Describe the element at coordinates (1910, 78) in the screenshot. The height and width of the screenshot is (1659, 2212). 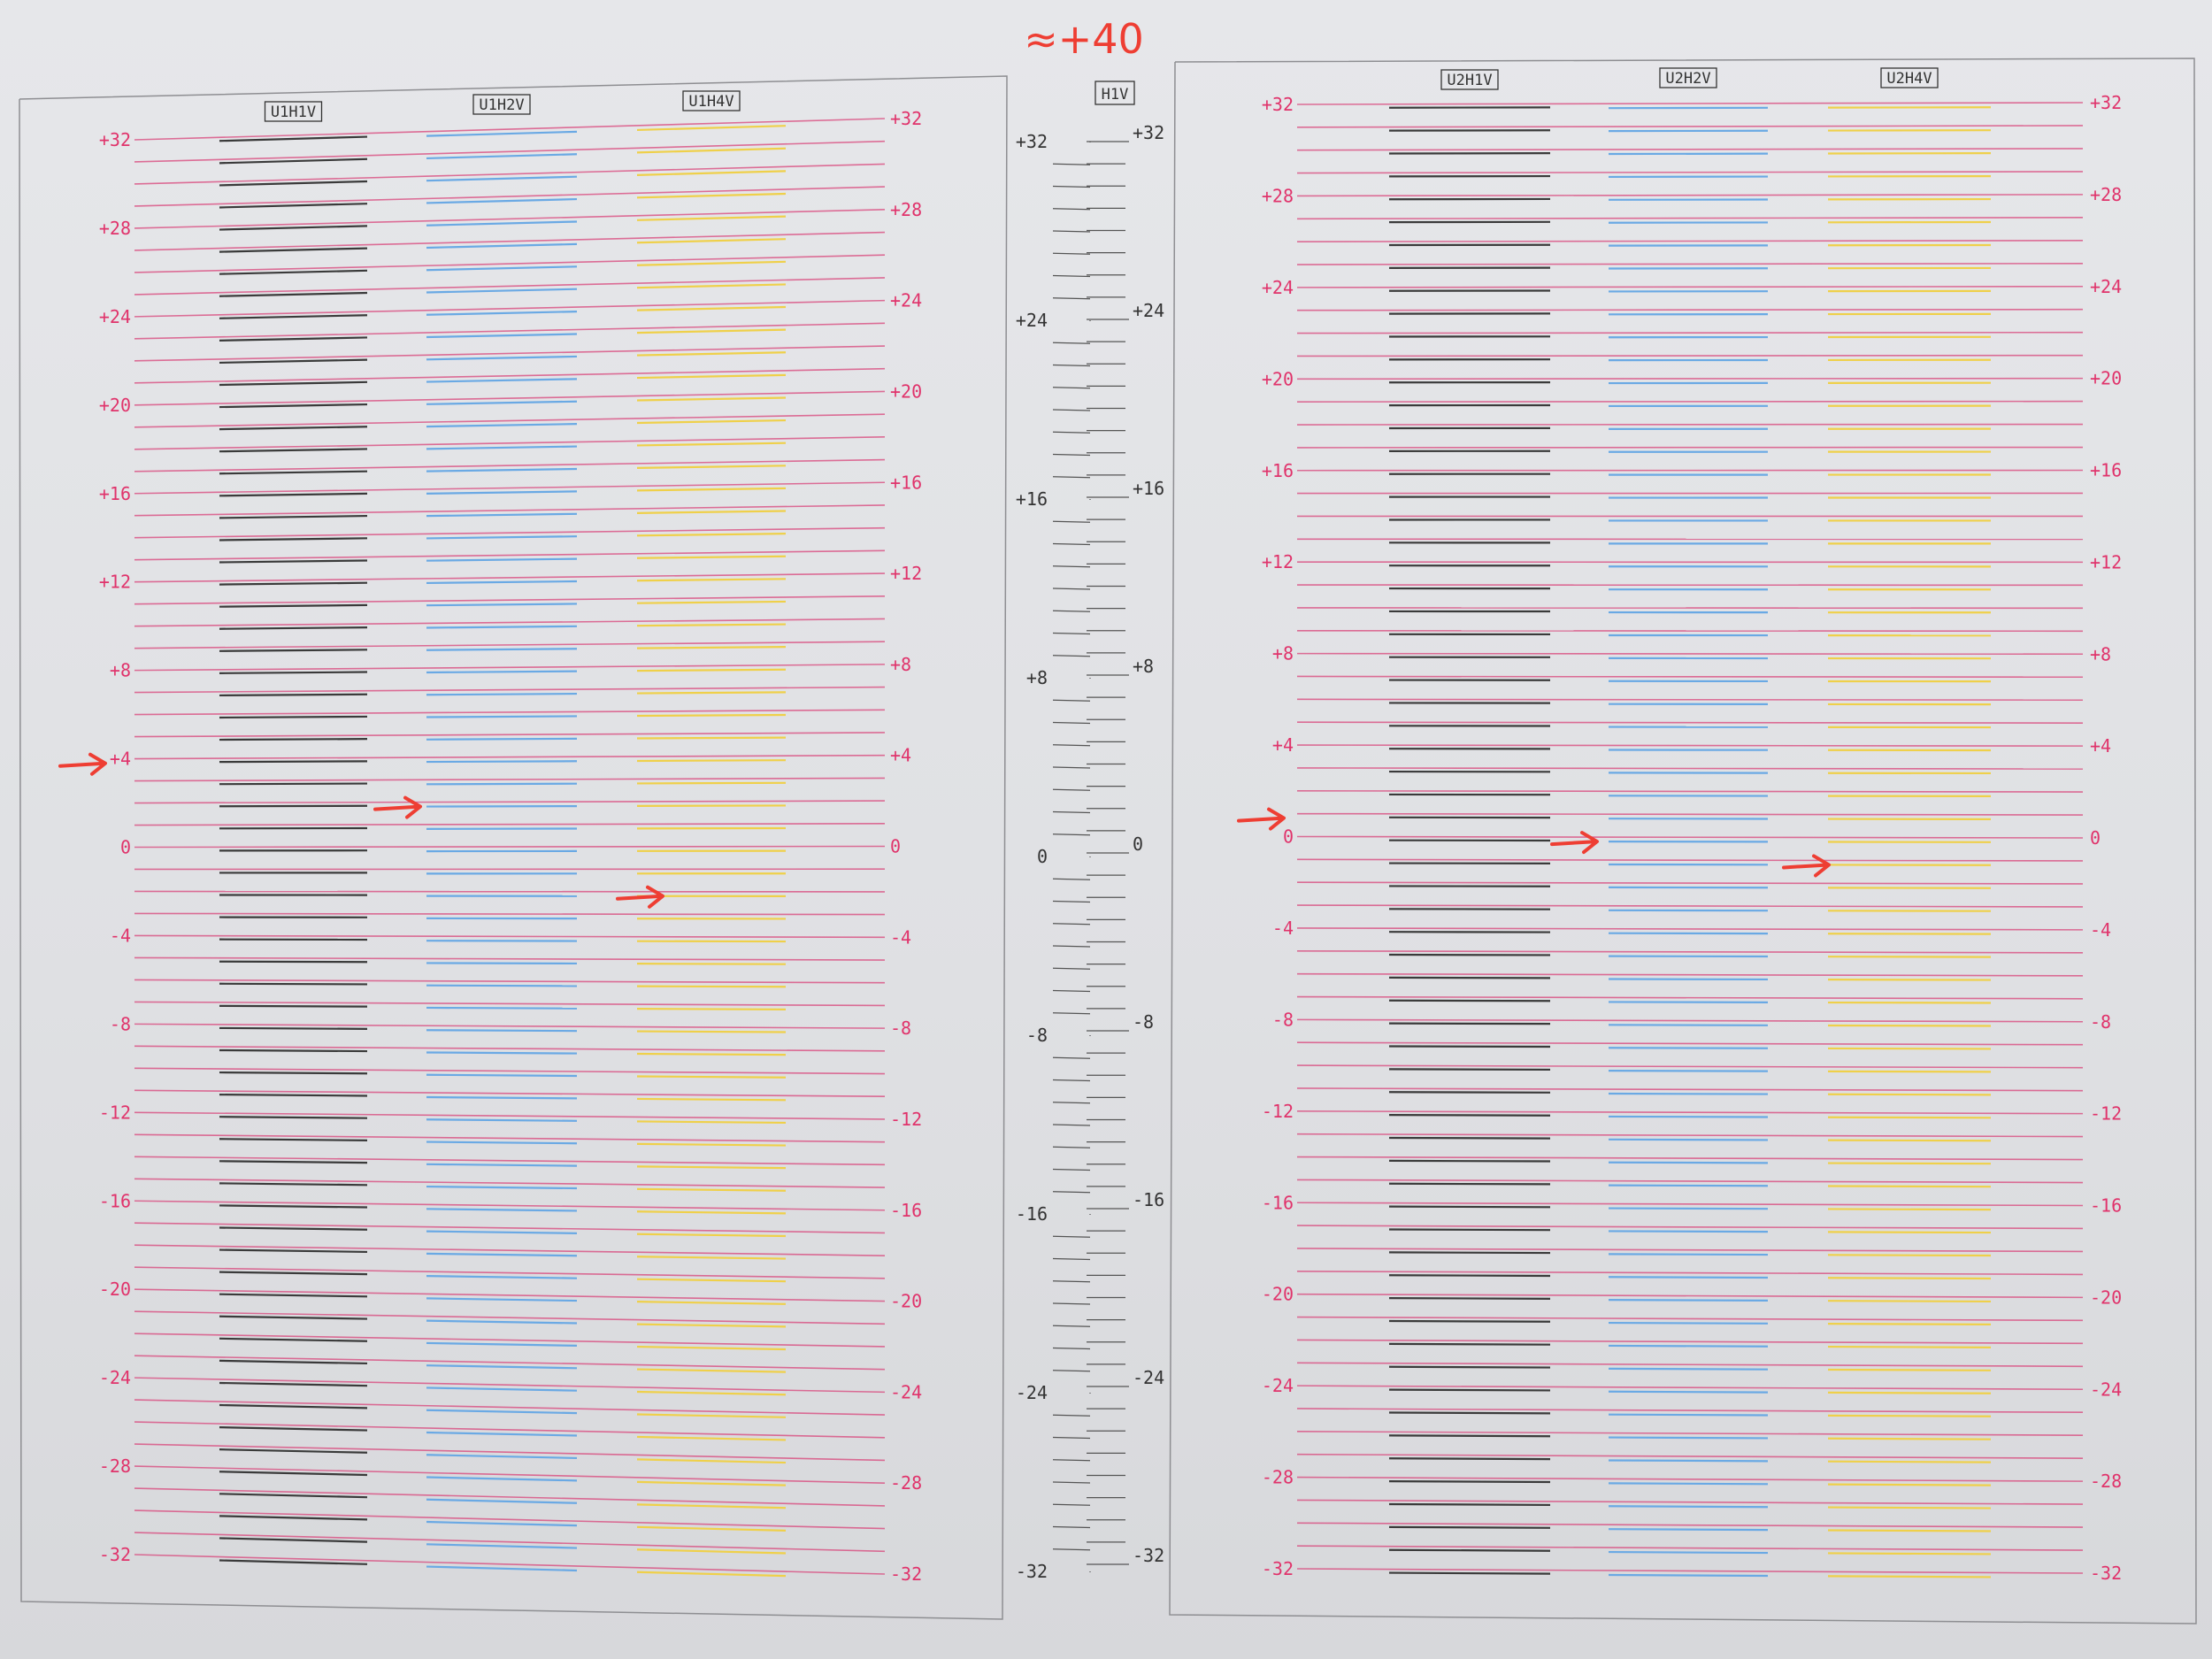
I see `pattern-label-box` at that location.